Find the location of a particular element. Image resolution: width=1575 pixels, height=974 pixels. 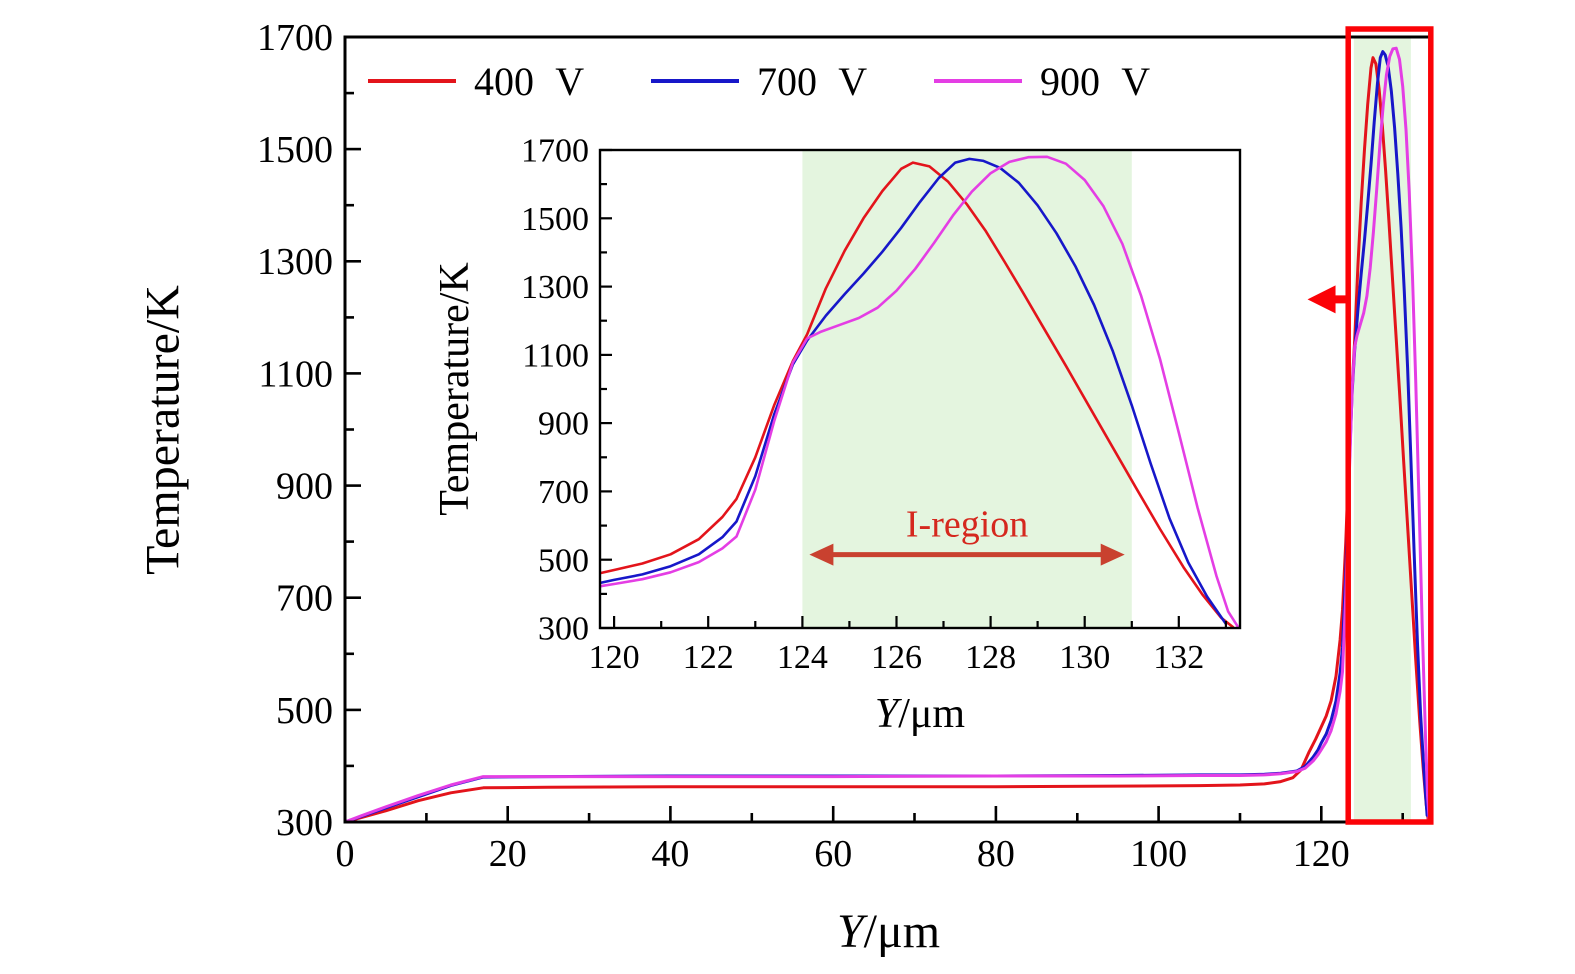

main-xaxis-label-unit: /μm is located at coordinates (902, 931).